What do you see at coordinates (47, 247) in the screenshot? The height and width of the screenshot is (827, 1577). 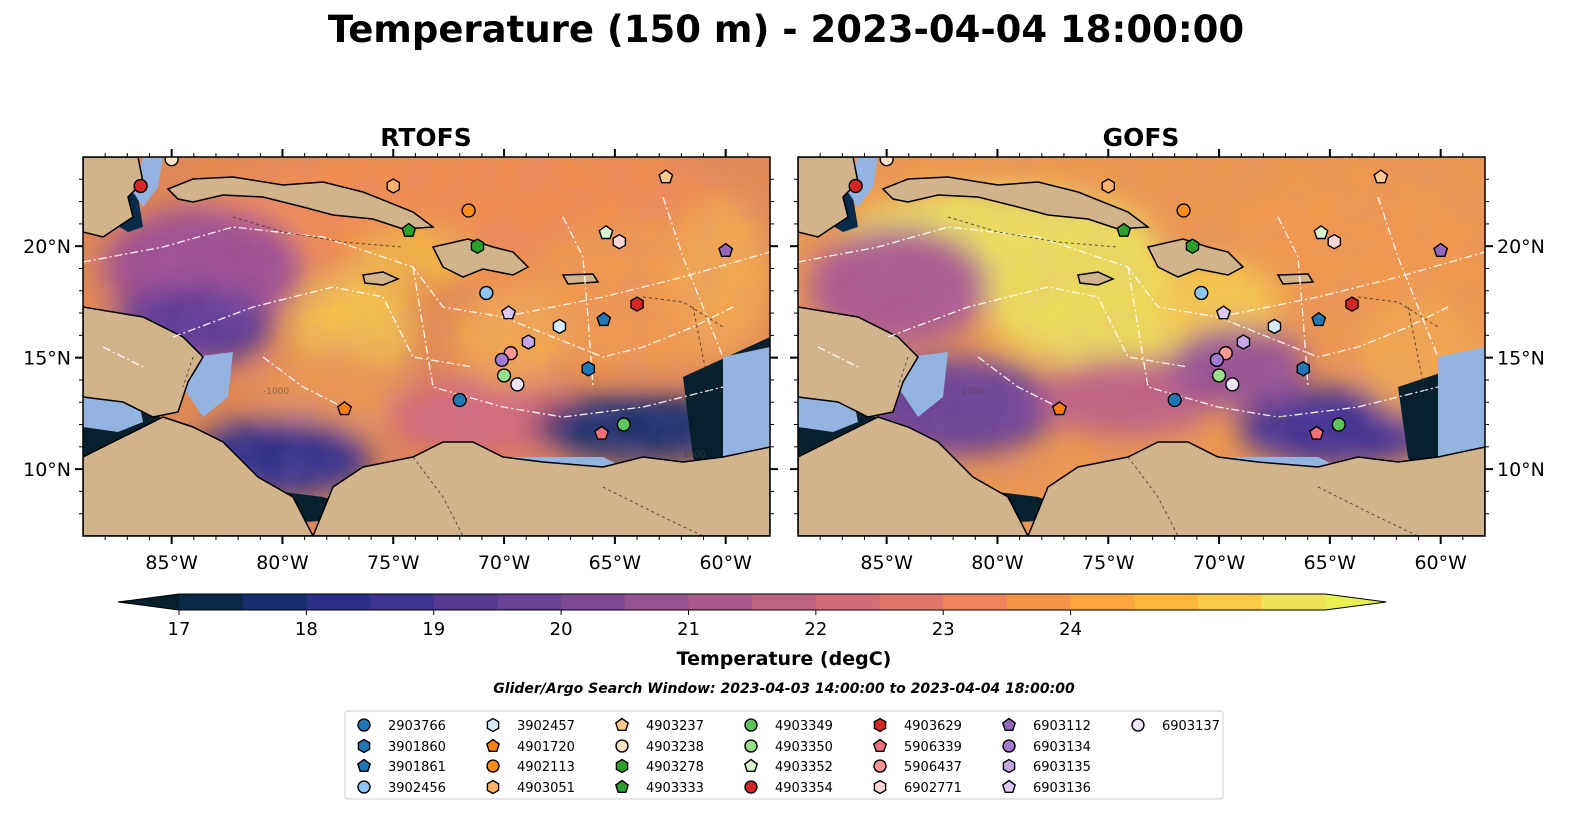 I see `y-tick-label: 20°N` at bounding box center [47, 247].